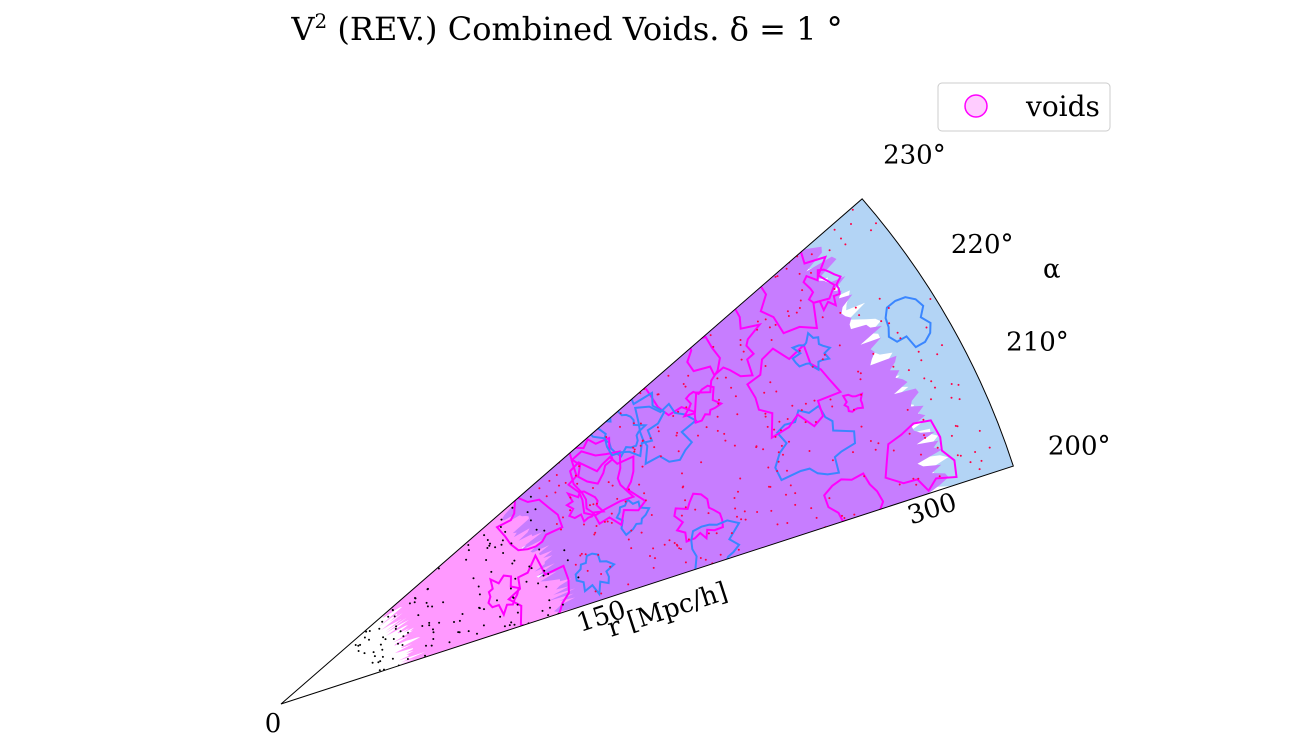 The image size is (1311, 749). Describe the element at coordinates (479, 582) in the screenshot. I see `void-region-inner` at that location.